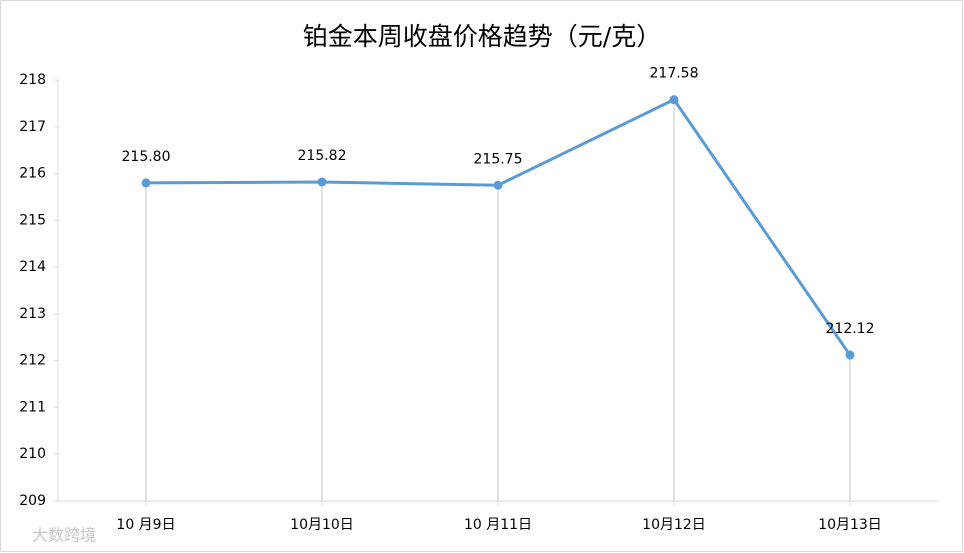 The width and height of the screenshot is (964, 553). What do you see at coordinates (674, 74) in the screenshot?
I see `data-label: 217.58` at bounding box center [674, 74].